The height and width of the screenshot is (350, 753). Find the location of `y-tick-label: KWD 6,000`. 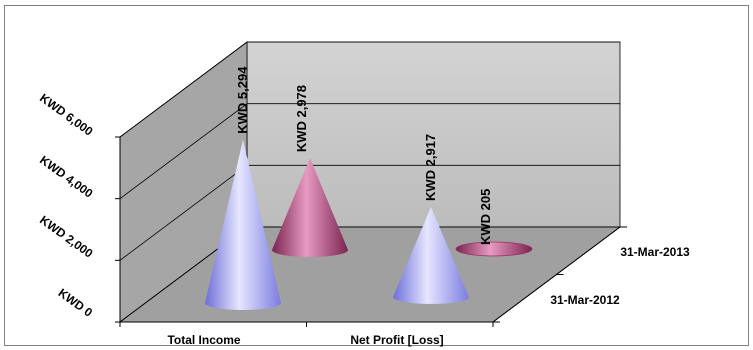

y-tick-label: KWD 6,000 is located at coordinates (66, 115).